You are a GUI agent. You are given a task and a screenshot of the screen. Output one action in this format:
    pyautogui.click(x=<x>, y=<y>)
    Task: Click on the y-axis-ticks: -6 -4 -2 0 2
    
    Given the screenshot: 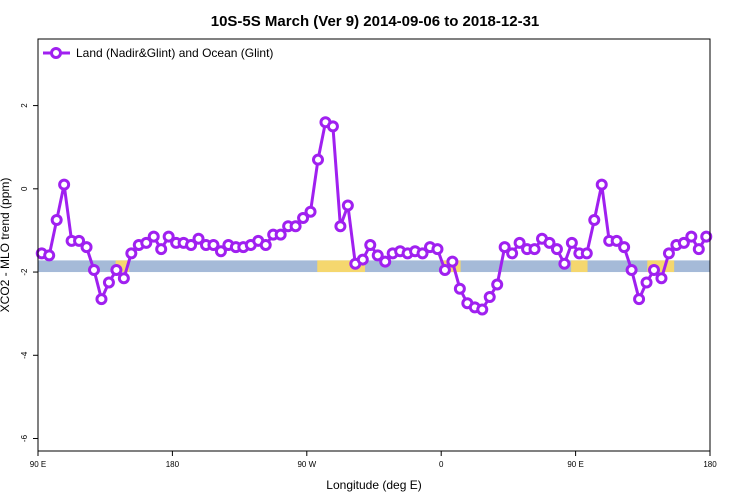 What is the action you would take?
    pyautogui.click(x=29, y=272)
    